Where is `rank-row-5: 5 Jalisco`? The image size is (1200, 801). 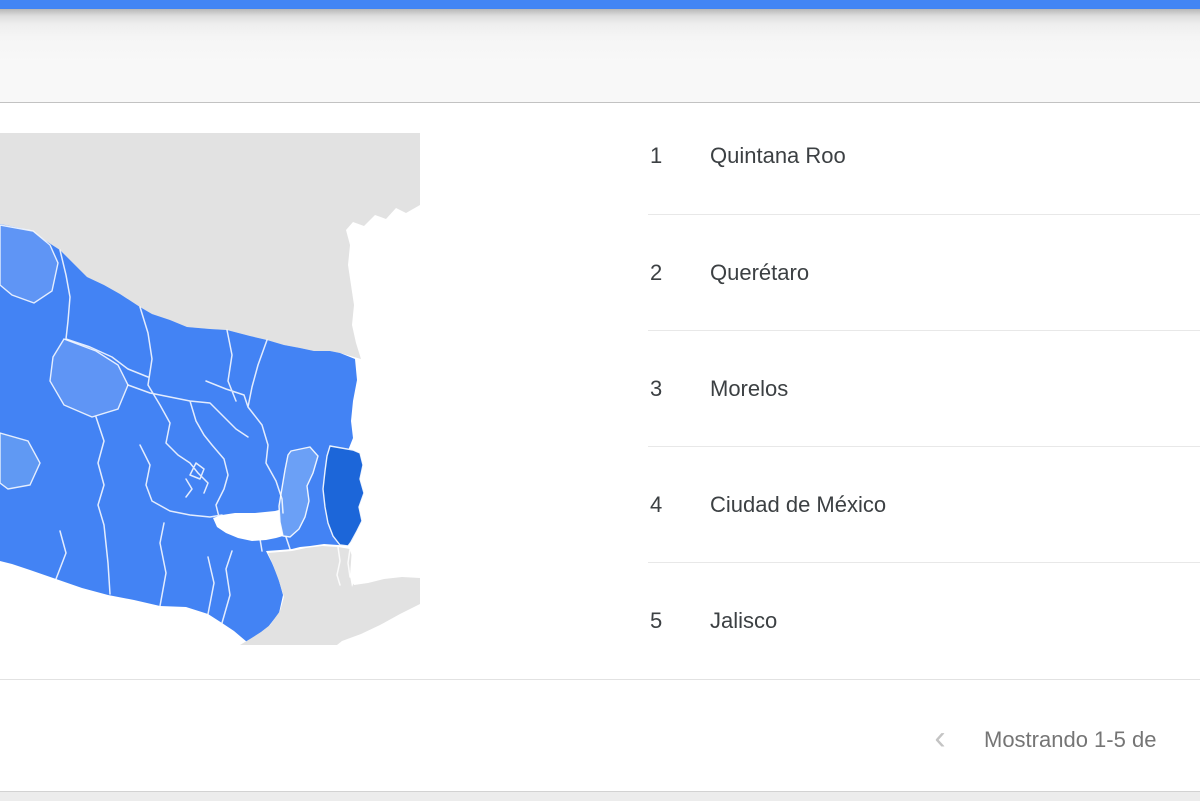
rank-row-5: 5 Jalisco is located at coordinates (924, 620).